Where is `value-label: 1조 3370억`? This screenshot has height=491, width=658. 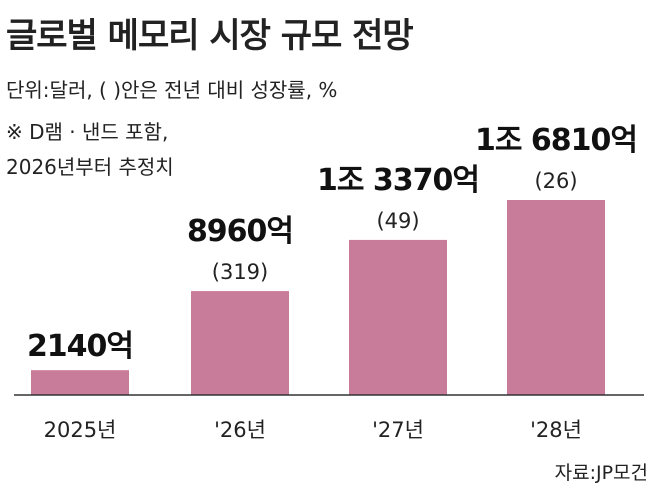 value-label: 1조 3370억 is located at coordinates (398, 180).